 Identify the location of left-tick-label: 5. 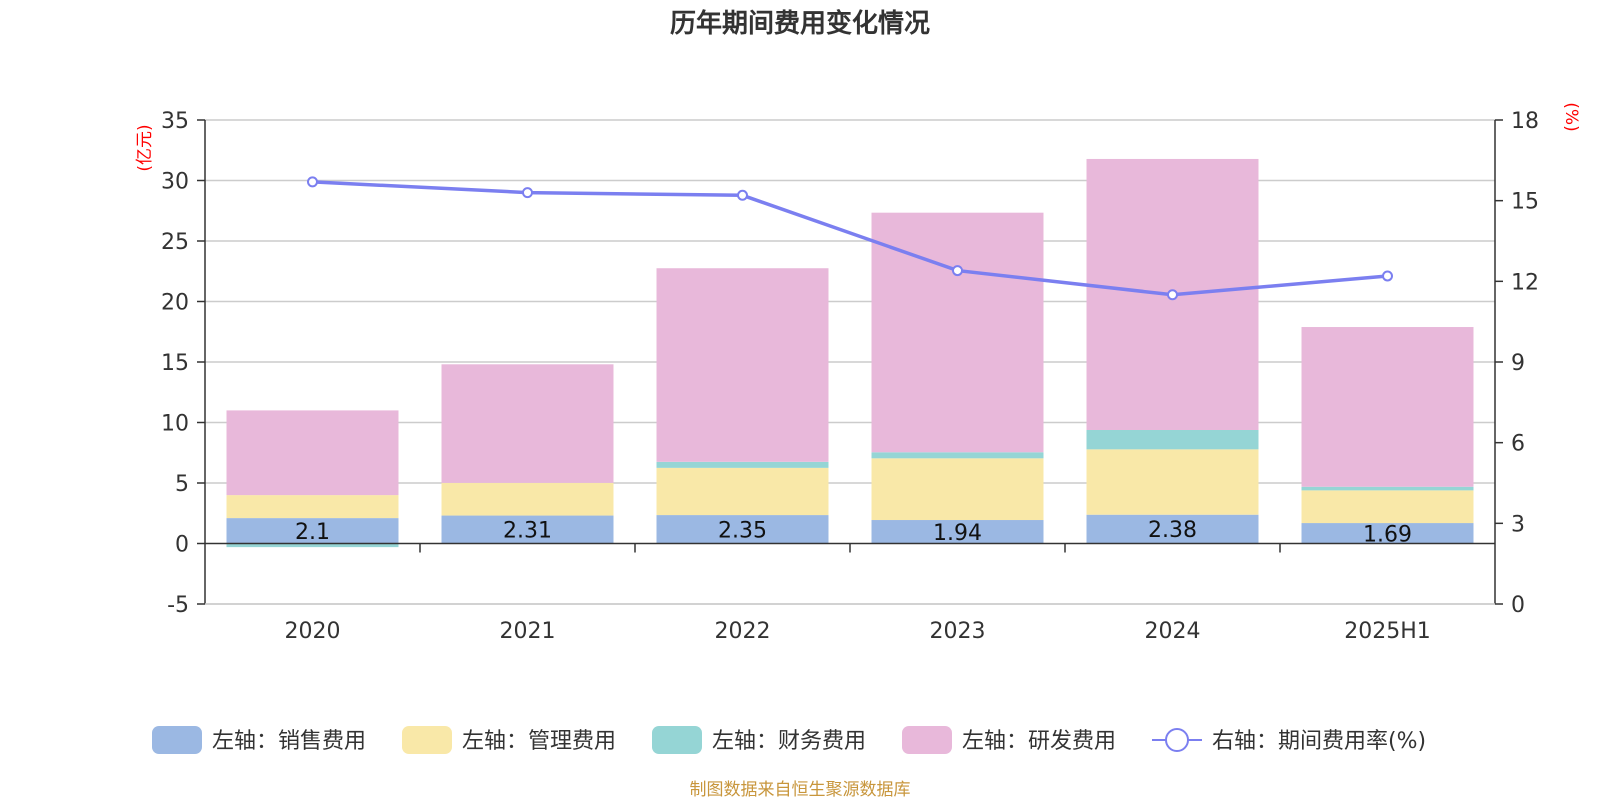
(182, 484).